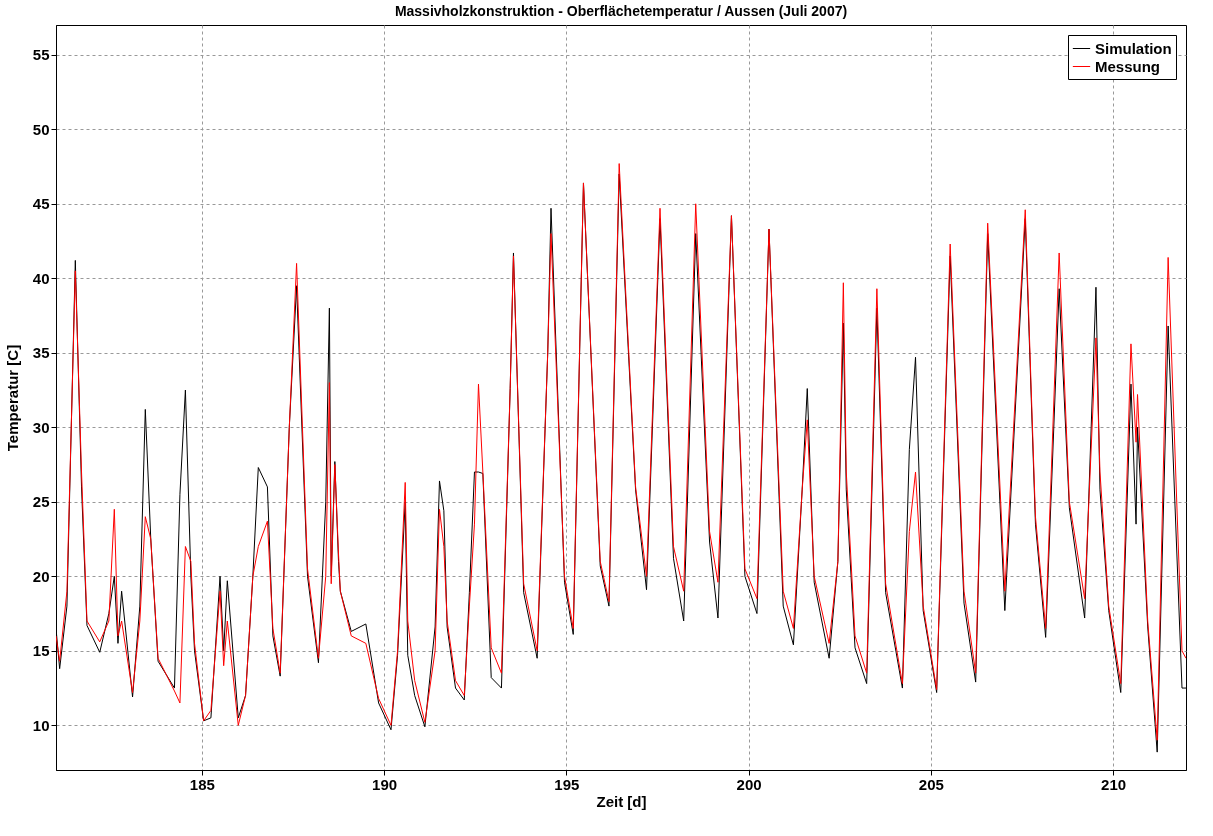 This screenshot has height=836, width=1213. Describe the element at coordinates (385, 784) in the screenshot. I see `x-tick-label: 190` at that location.